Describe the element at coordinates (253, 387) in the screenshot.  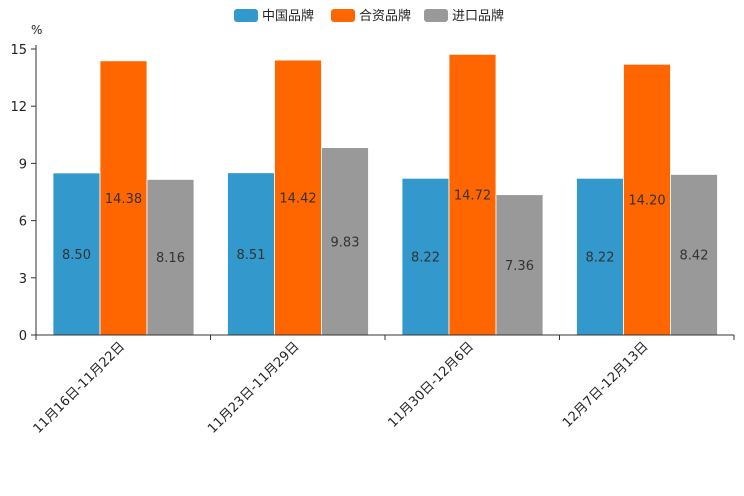
I see `x-category-label: 11月23日-11月29日` at that location.